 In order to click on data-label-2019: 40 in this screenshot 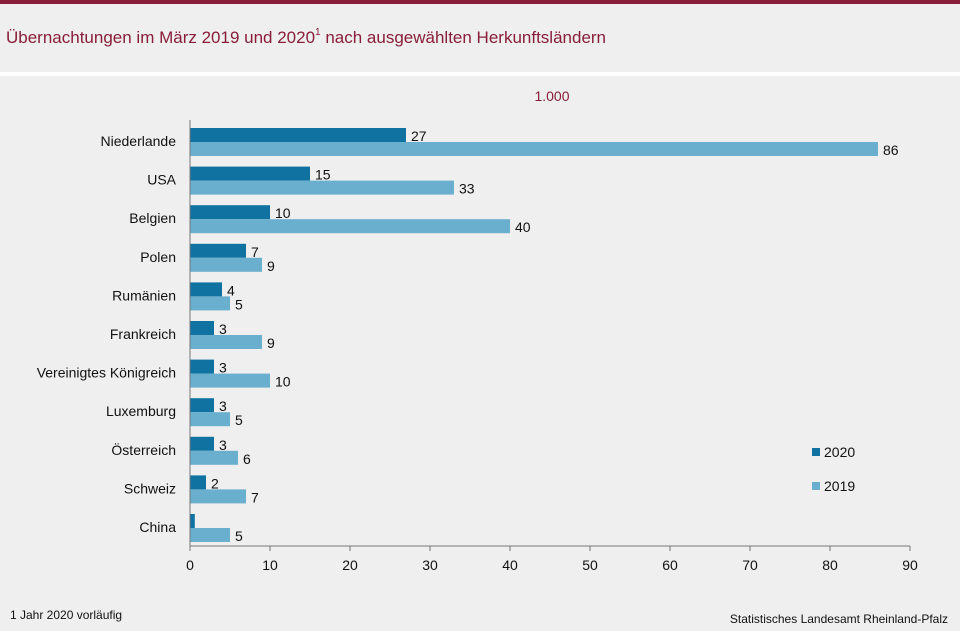, I will do `click(523, 227)`.